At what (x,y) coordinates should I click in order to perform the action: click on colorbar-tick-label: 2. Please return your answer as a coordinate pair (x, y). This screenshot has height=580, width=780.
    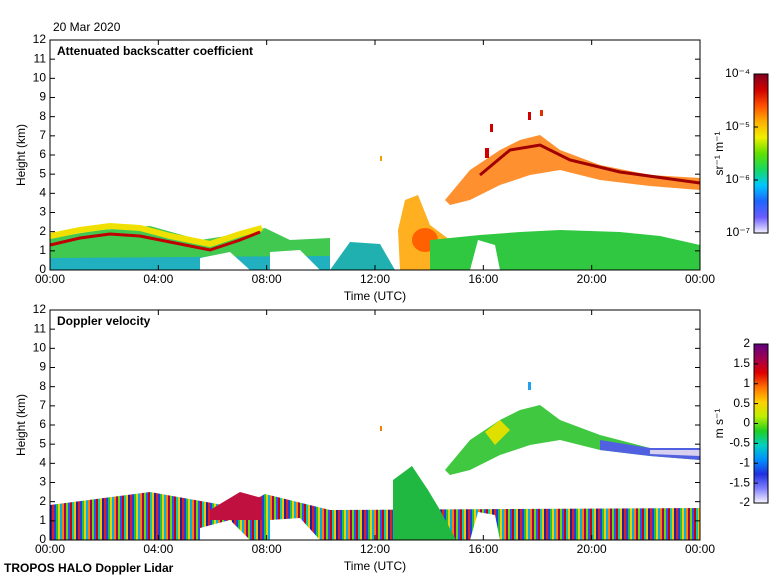
    Looking at the image, I should click on (746, 343).